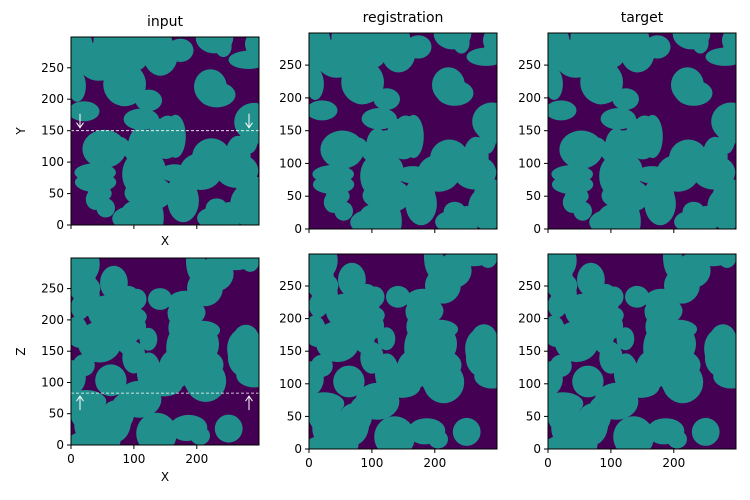 The width and height of the screenshot is (750, 500). I want to click on panel-target-xz: 0 50 100 150 200 250 0 100 200, so click(627, 361).